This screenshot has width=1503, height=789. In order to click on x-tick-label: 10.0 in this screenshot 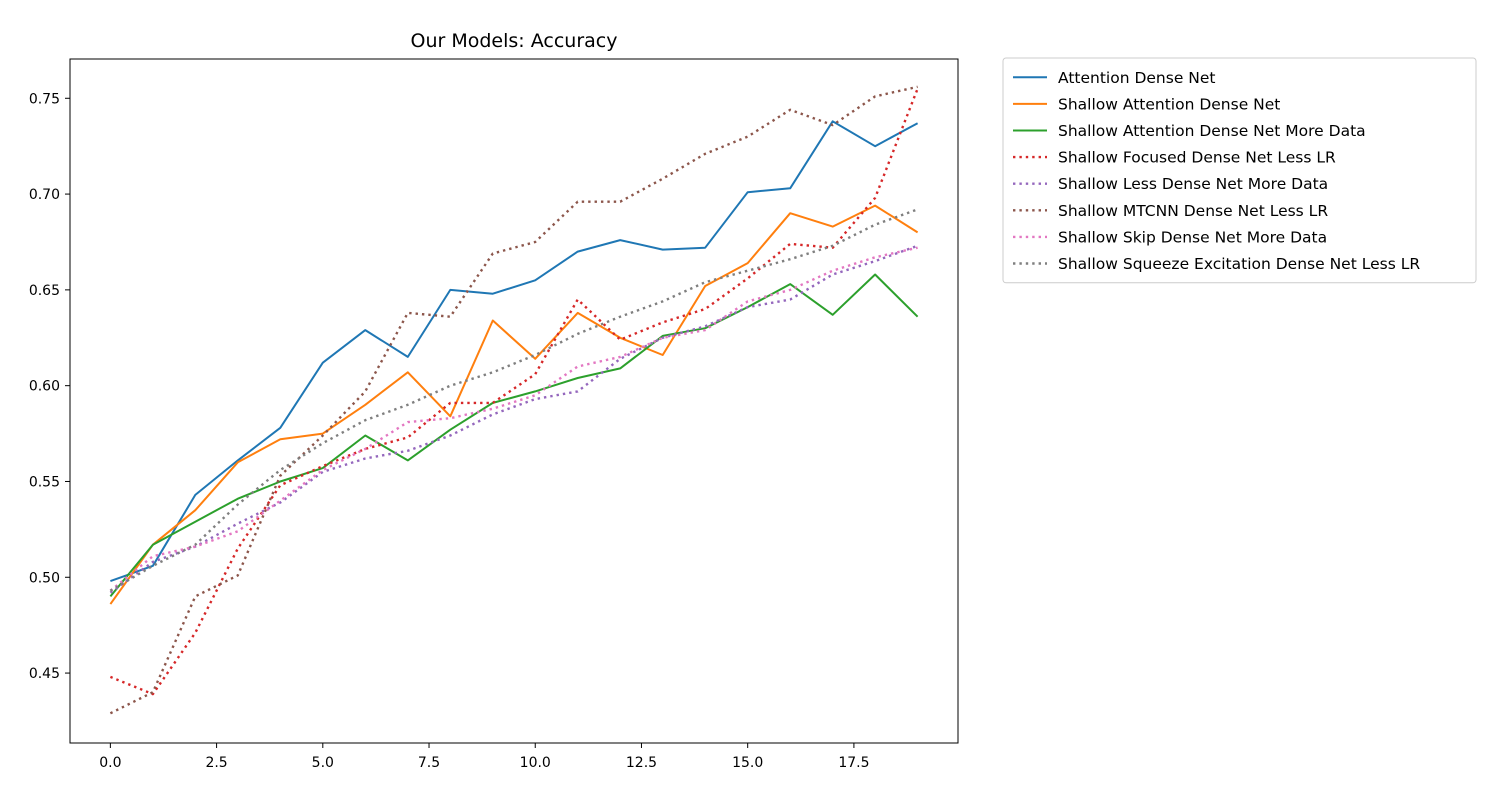, I will do `click(535, 763)`.